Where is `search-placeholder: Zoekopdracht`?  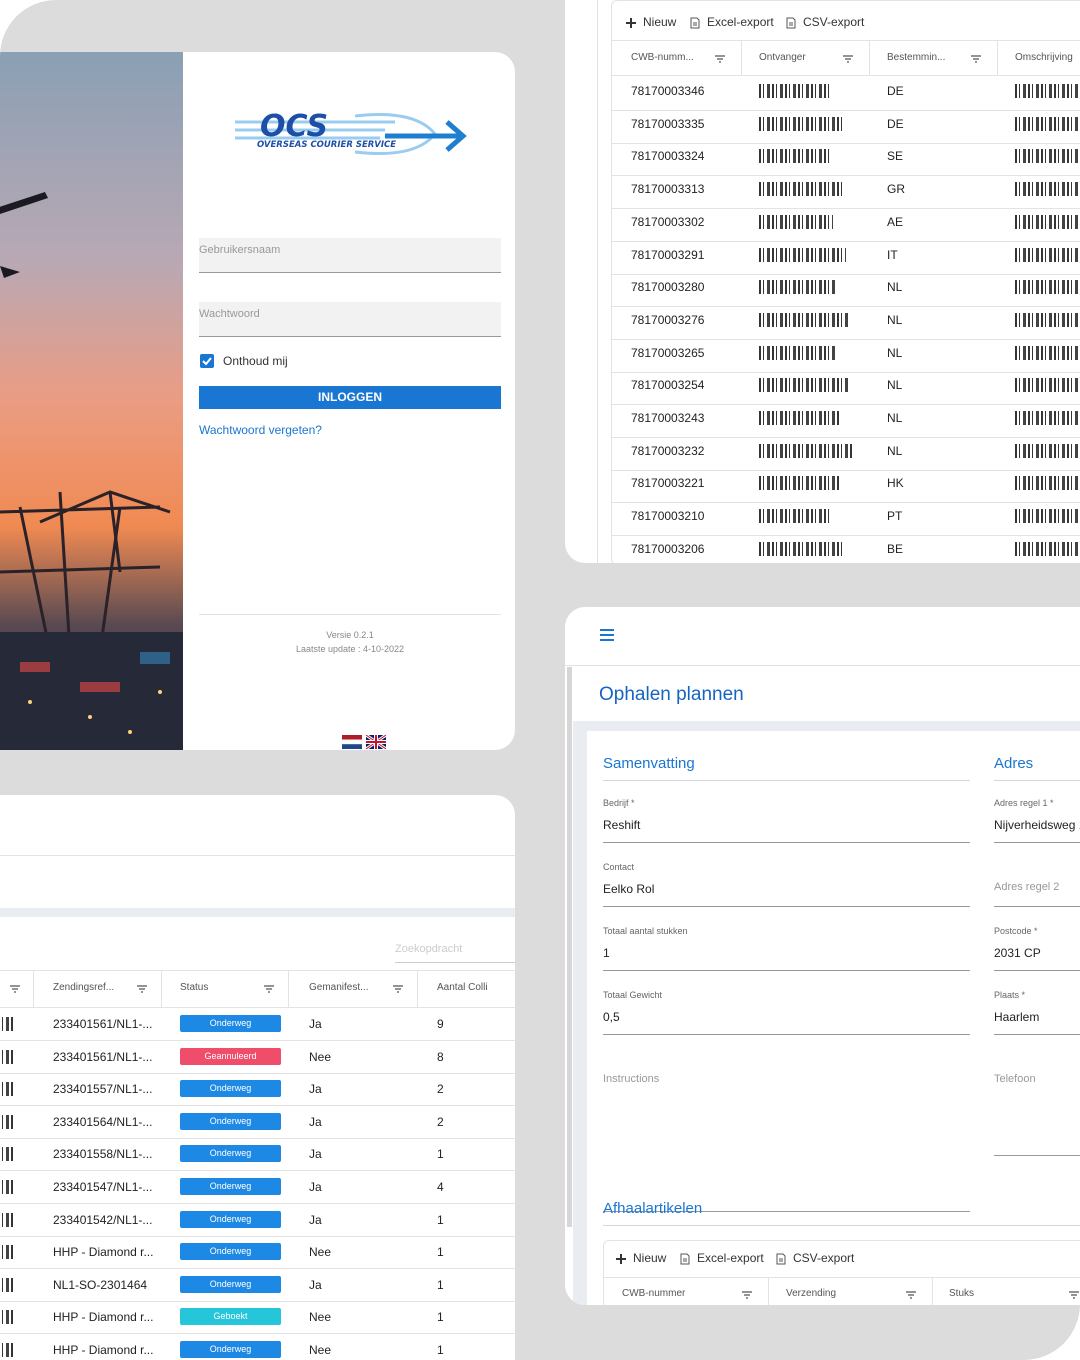
search-placeholder: Zoekopdracht is located at coordinates (429, 949).